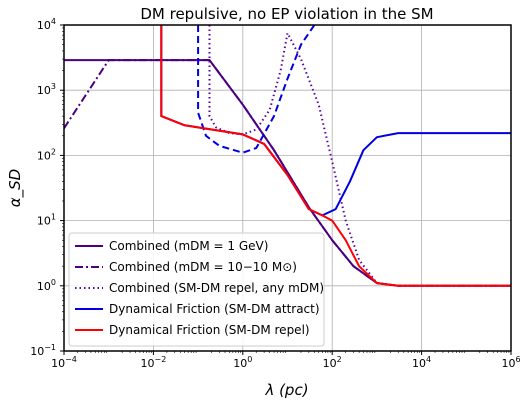 This screenshot has width=529, height=406. What do you see at coordinates (188, 246) in the screenshot?
I see `legend-label: Combined (mDM = 1 GeV)` at bounding box center [188, 246].